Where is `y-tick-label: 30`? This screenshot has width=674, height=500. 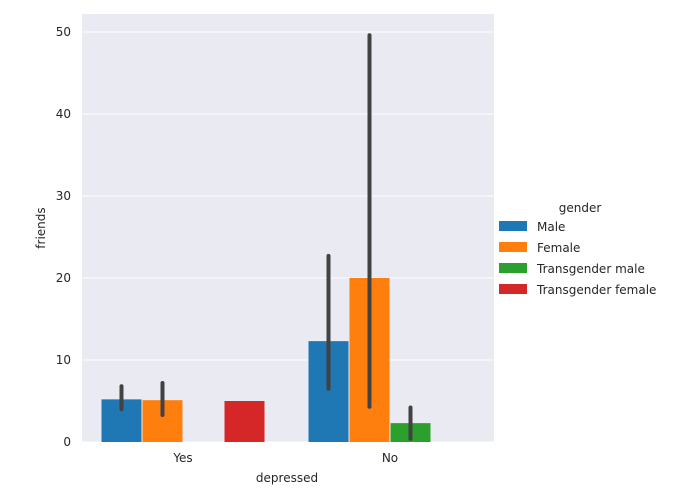
y-tick-label: 30 is located at coordinates (63, 196).